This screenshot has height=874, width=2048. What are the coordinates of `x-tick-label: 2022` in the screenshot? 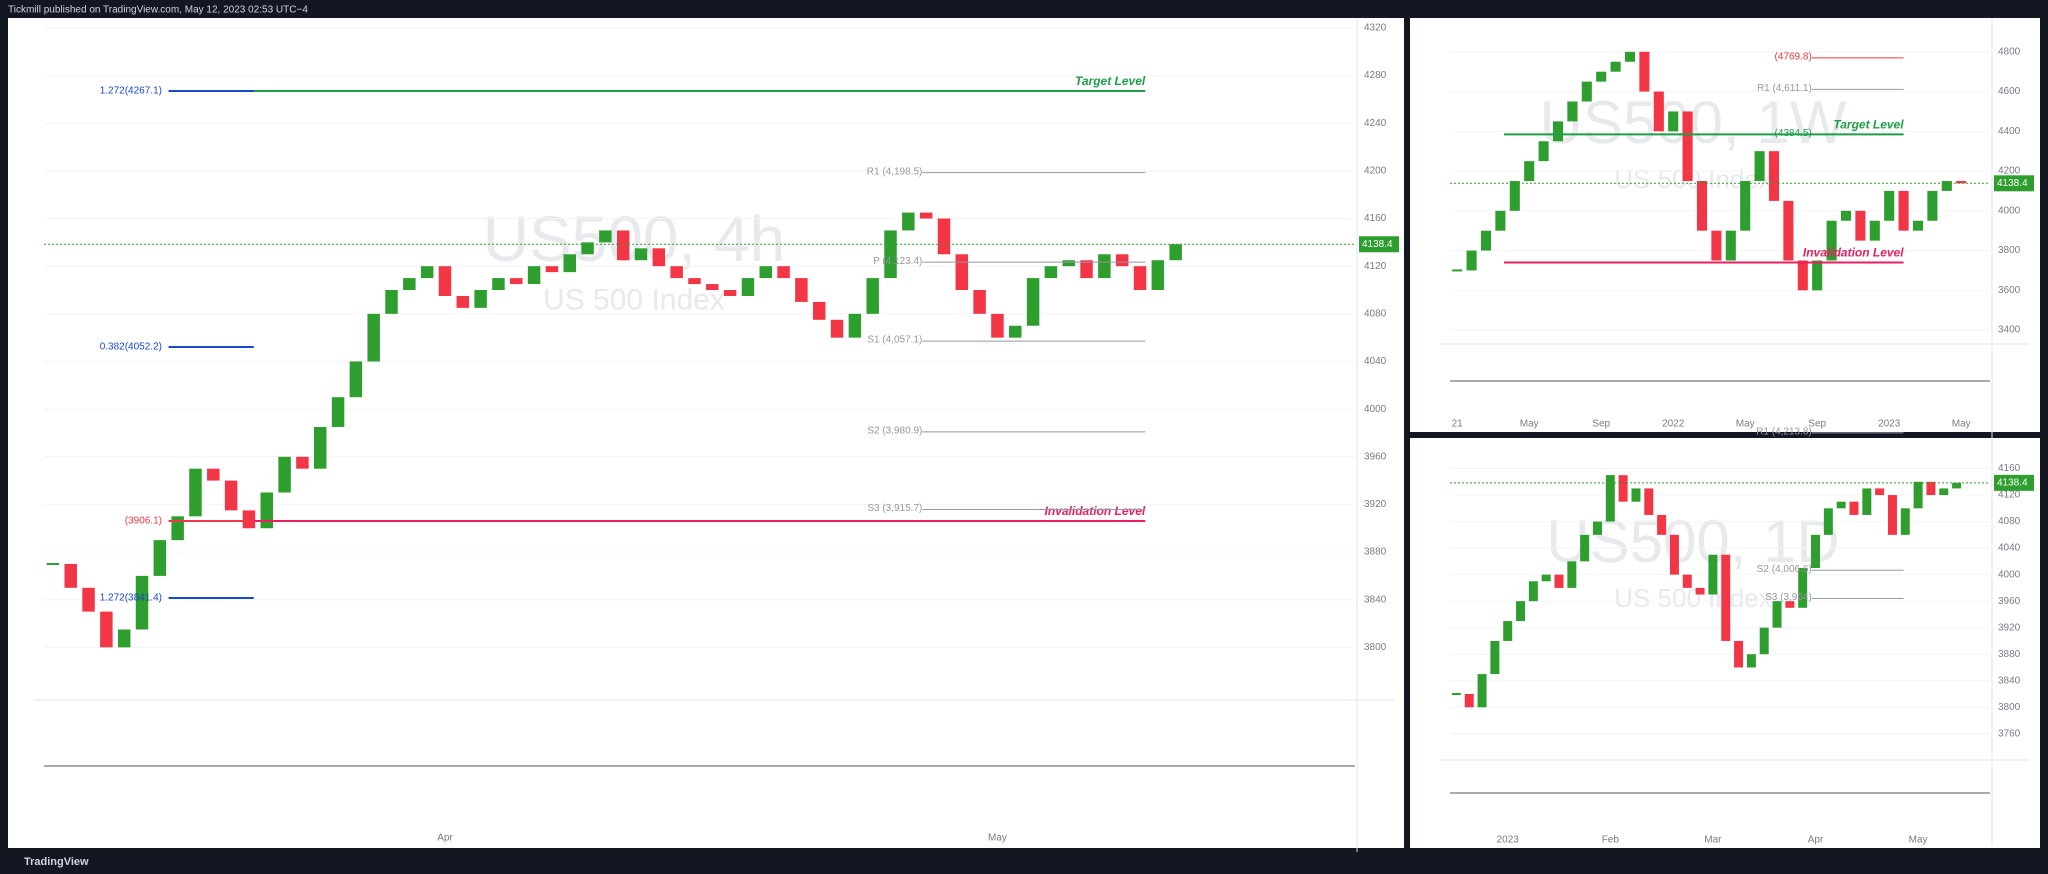 It's located at (1673, 424).